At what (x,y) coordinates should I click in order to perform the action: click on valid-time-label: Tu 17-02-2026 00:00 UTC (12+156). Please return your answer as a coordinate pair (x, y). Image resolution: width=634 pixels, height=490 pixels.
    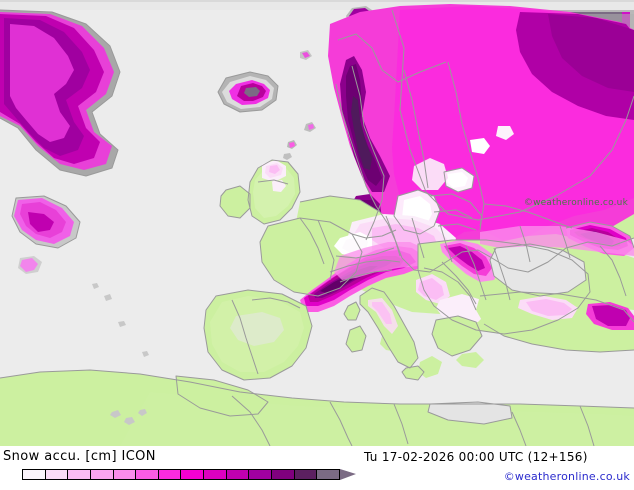
    Looking at the image, I should click on (476, 457).